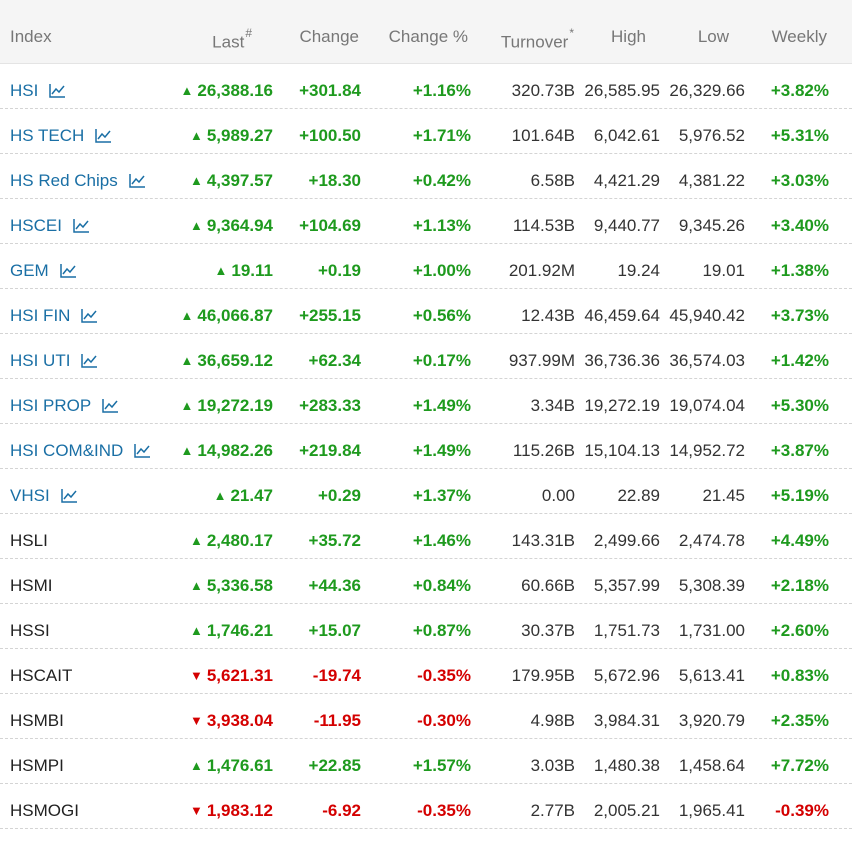  Describe the element at coordinates (543, 225) in the screenshot. I see `turnover-value: 114.53B` at that location.